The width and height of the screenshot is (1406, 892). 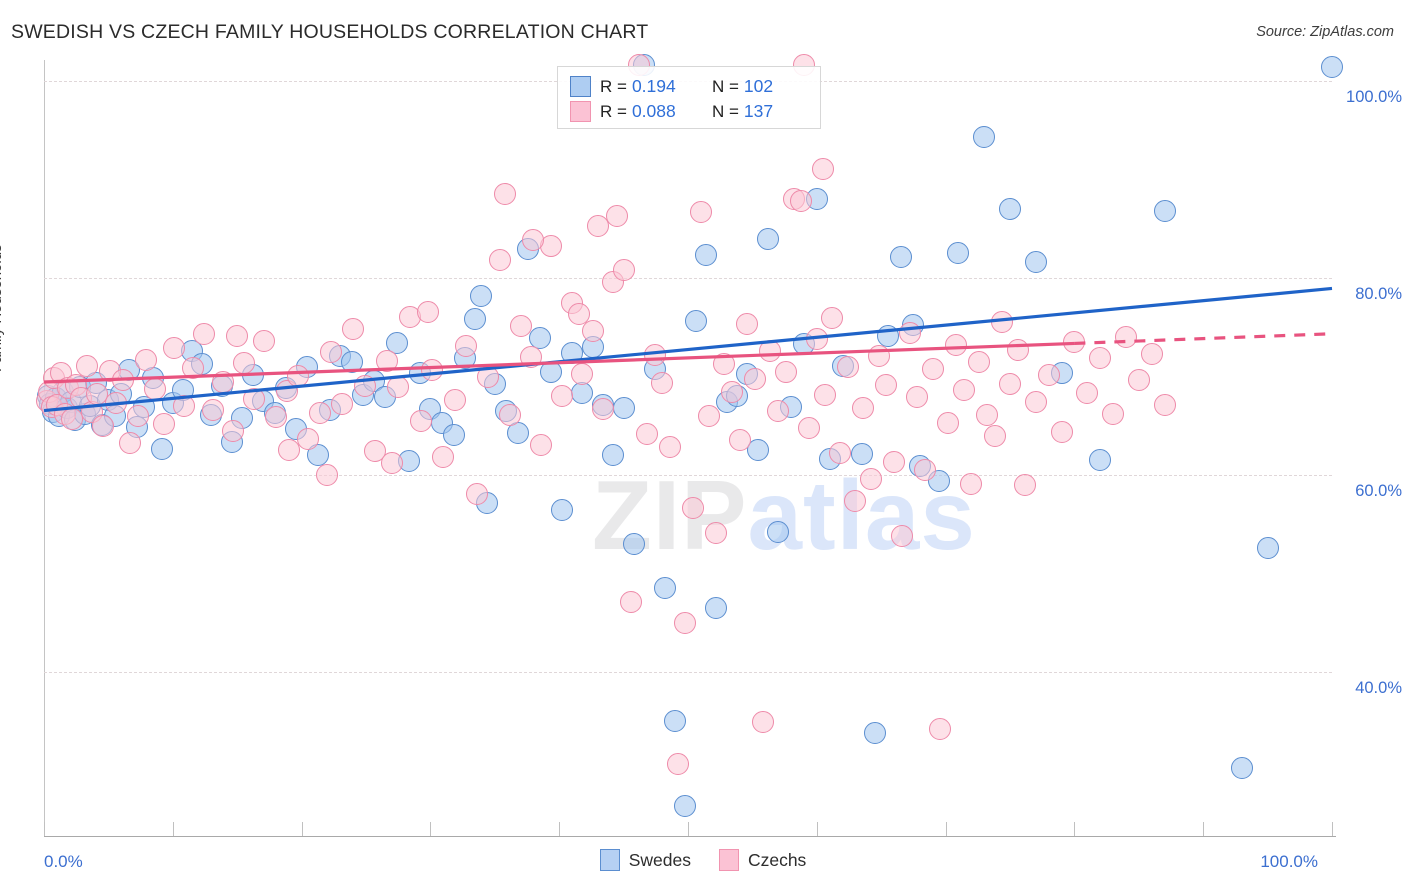 I want to click on legend-item-swedes: Swedes, so click(x=645, y=860).